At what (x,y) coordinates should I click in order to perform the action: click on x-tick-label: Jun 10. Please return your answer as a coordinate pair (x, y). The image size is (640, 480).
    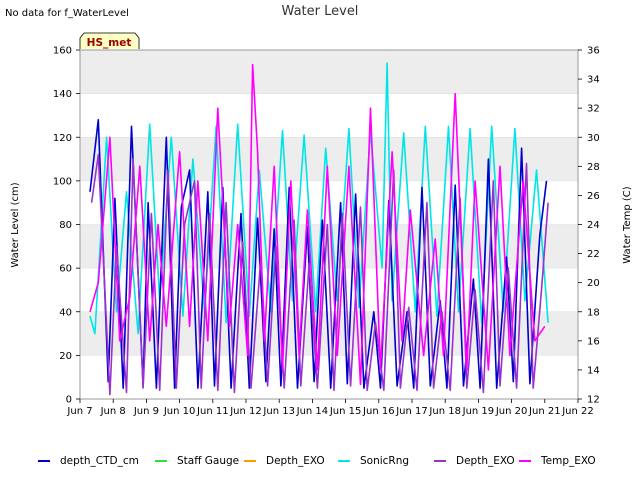
    Looking at the image, I should click on (179, 411).